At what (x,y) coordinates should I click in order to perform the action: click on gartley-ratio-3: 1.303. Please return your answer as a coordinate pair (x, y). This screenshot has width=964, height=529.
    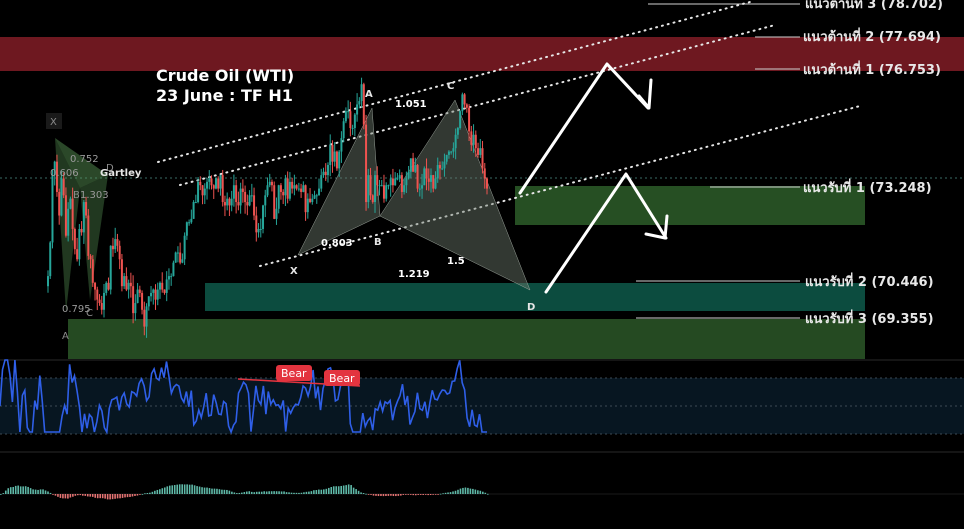
    Looking at the image, I should click on (94, 195).